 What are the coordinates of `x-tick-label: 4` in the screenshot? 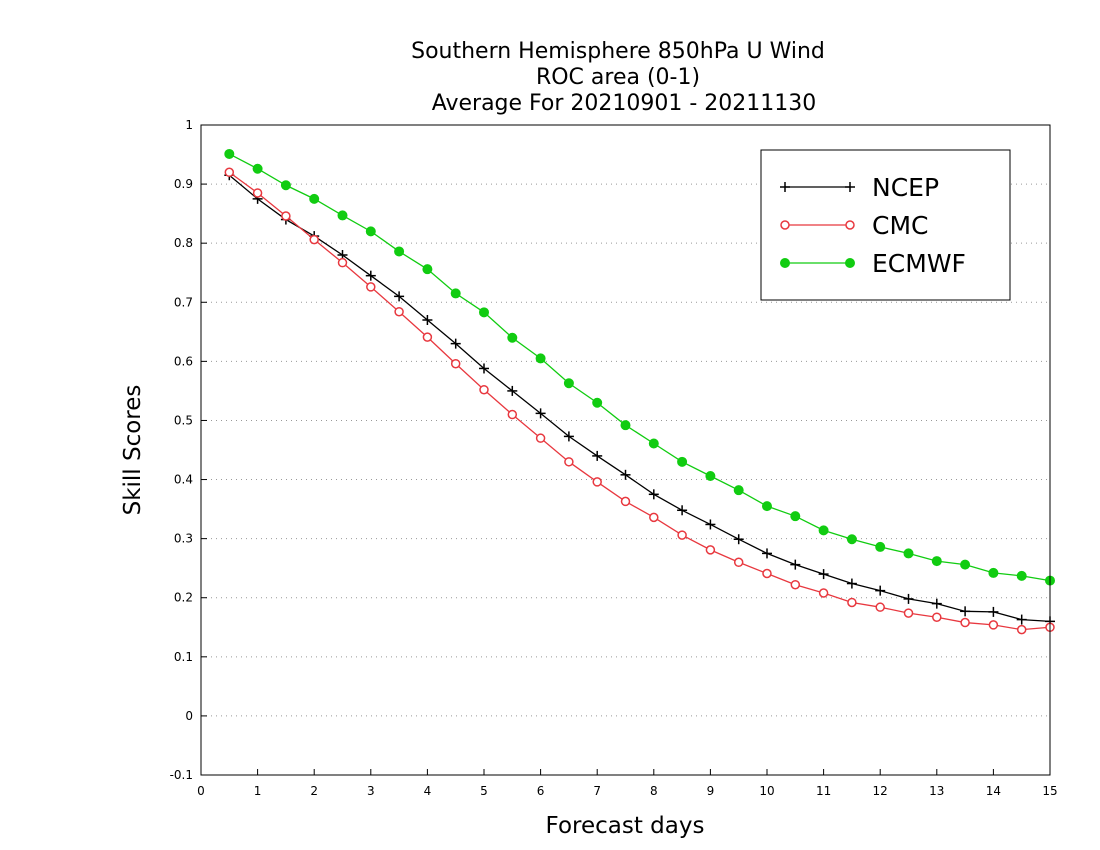 It's located at (428, 791).